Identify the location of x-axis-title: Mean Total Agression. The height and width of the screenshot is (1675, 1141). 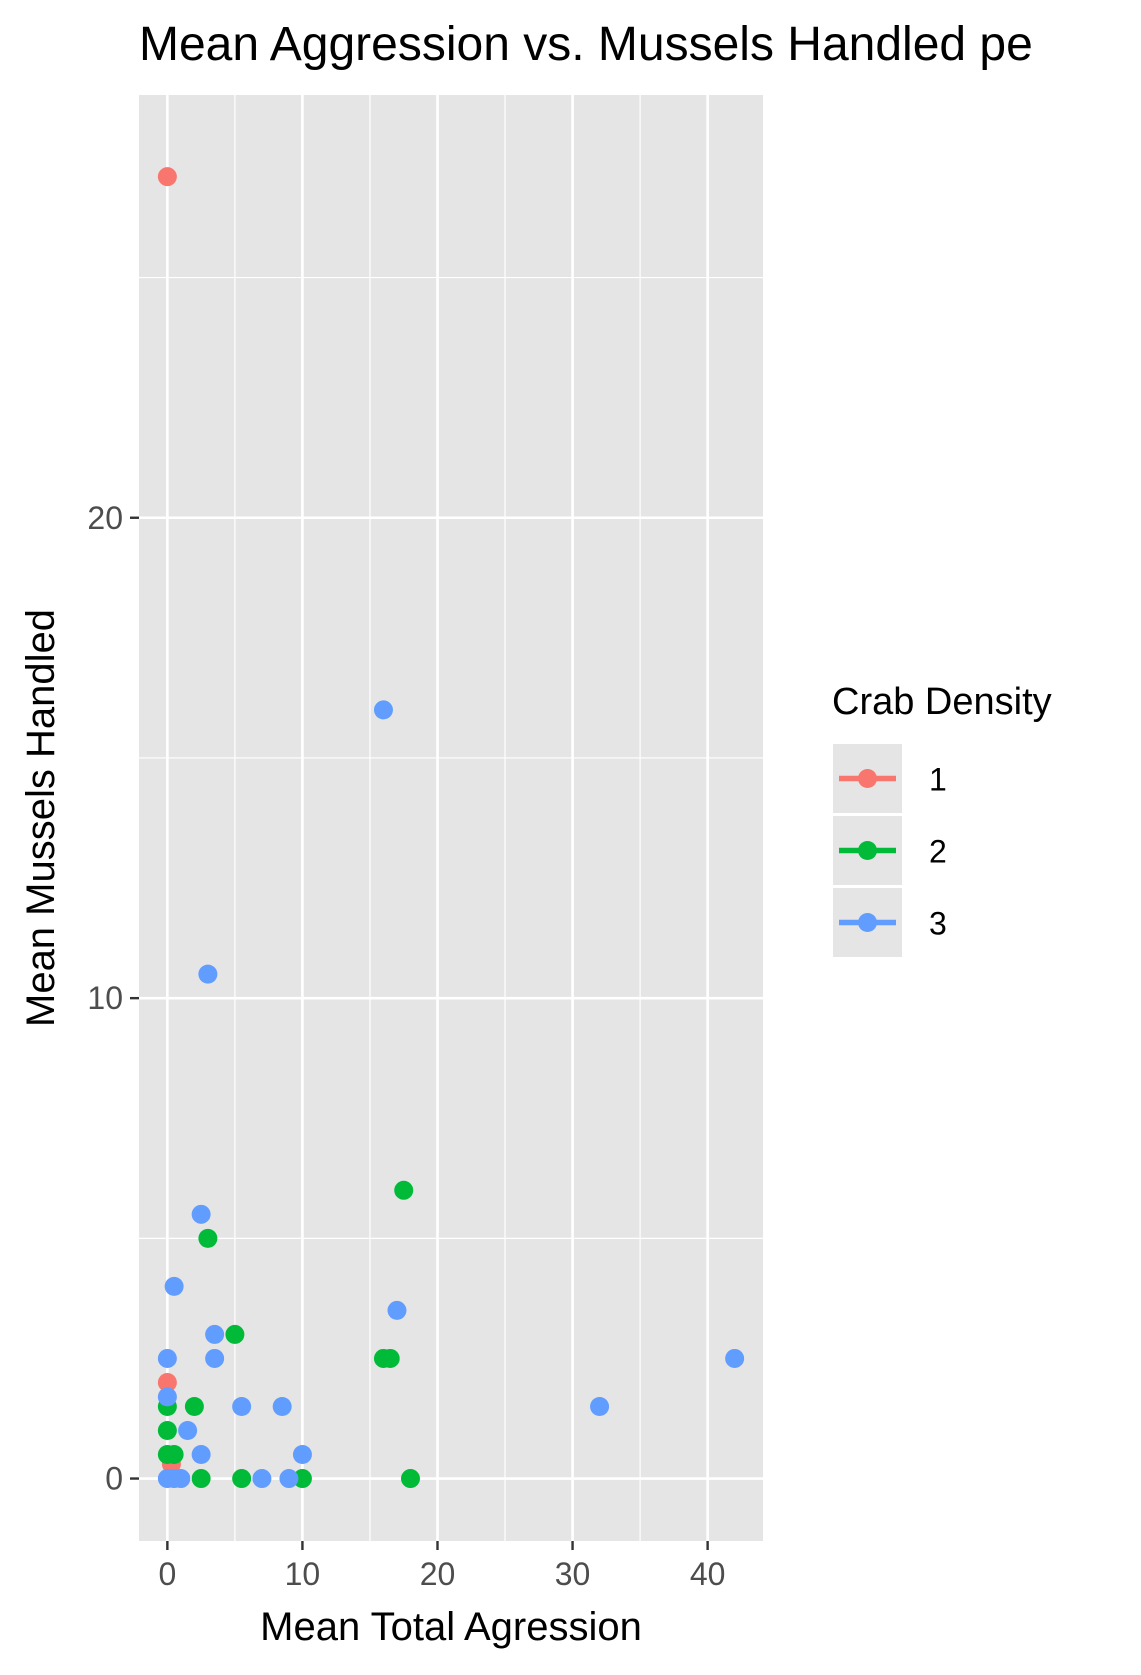
(451, 1627).